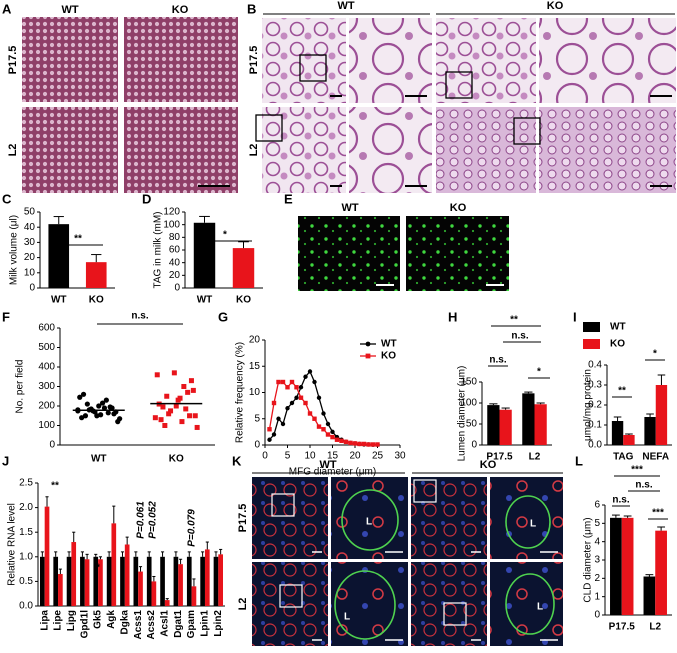 This screenshot has height=653, width=677. I want to click on x-tick-label: 15, so click(333, 456).